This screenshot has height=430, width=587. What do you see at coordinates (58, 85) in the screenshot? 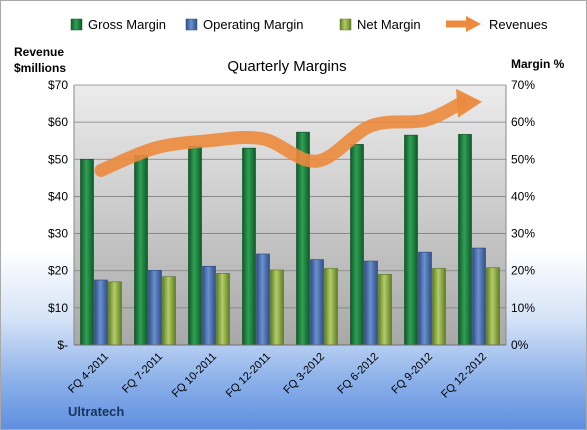
I see `left-tick-label: $70` at bounding box center [58, 85].